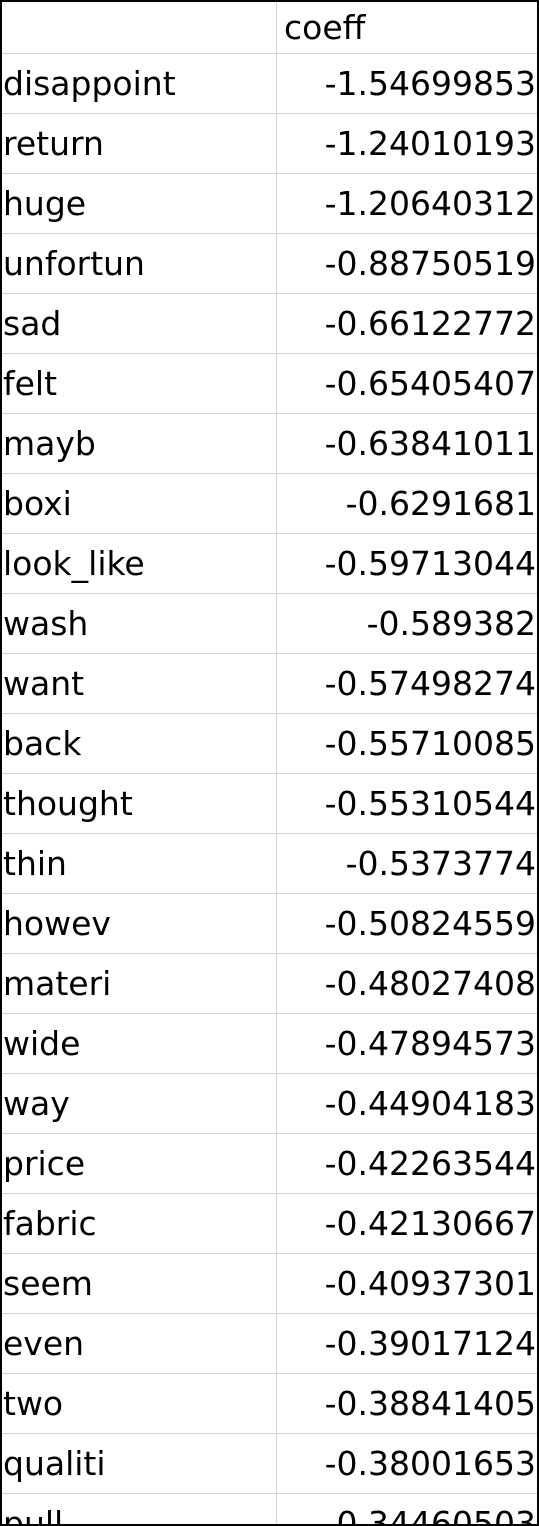 Image resolution: width=539 pixels, height=1526 pixels. What do you see at coordinates (430, 323) in the screenshot?
I see `coeff-cell: -0.66122772` at bounding box center [430, 323].